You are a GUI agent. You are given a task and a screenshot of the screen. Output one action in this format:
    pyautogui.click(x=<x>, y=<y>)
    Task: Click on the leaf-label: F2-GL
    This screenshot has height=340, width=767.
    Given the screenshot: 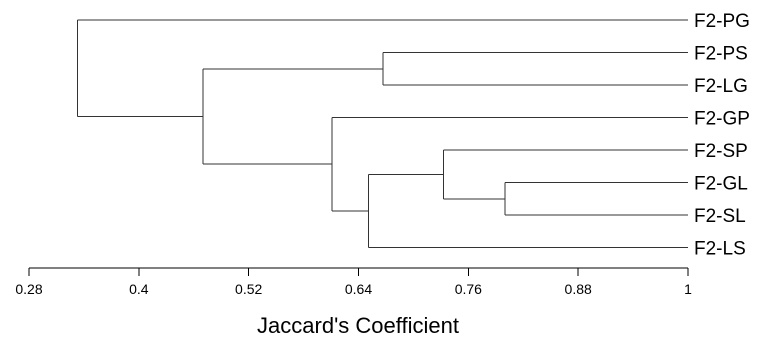 What is the action you would take?
    pyautogui.click(x=721, y=184)
    